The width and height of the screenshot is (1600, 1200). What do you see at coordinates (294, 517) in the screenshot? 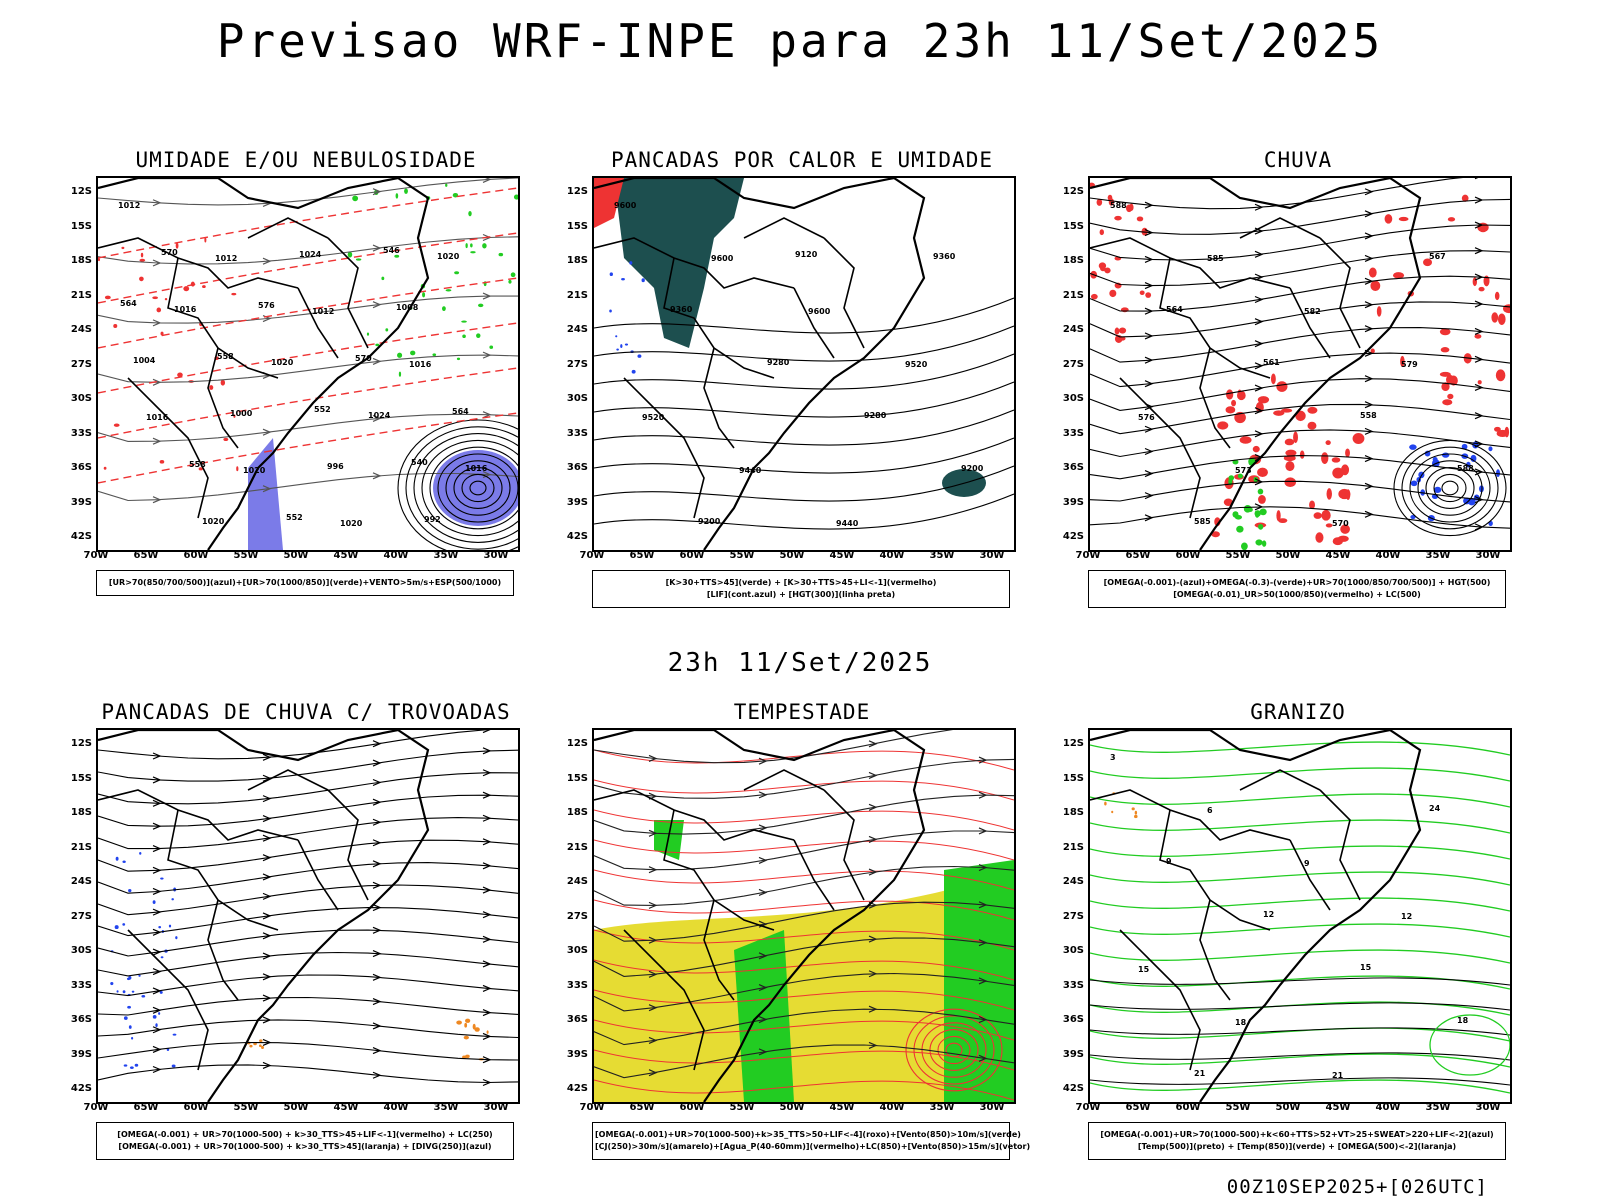
I see `contour-label: 552` at bounding box center [294, 517].